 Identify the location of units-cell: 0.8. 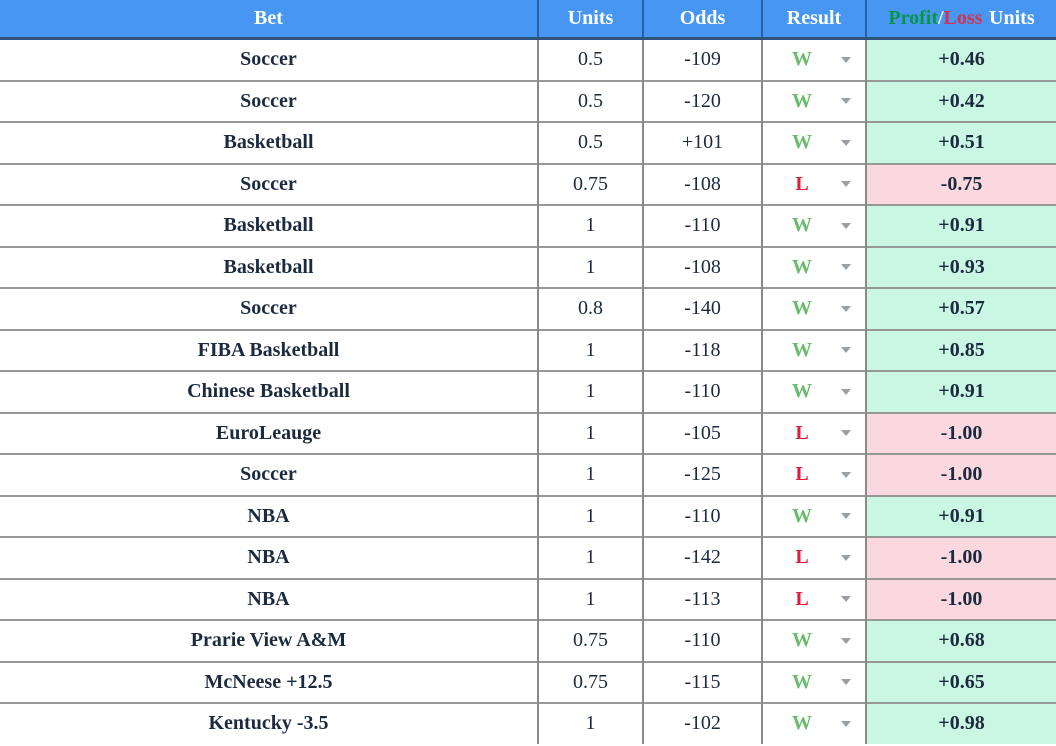
(590, 308).